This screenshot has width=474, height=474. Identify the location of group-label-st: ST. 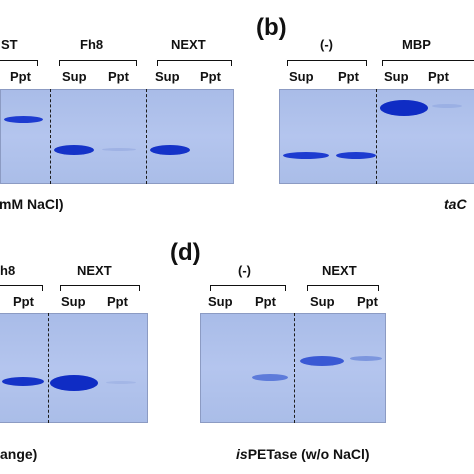
(9, 44).